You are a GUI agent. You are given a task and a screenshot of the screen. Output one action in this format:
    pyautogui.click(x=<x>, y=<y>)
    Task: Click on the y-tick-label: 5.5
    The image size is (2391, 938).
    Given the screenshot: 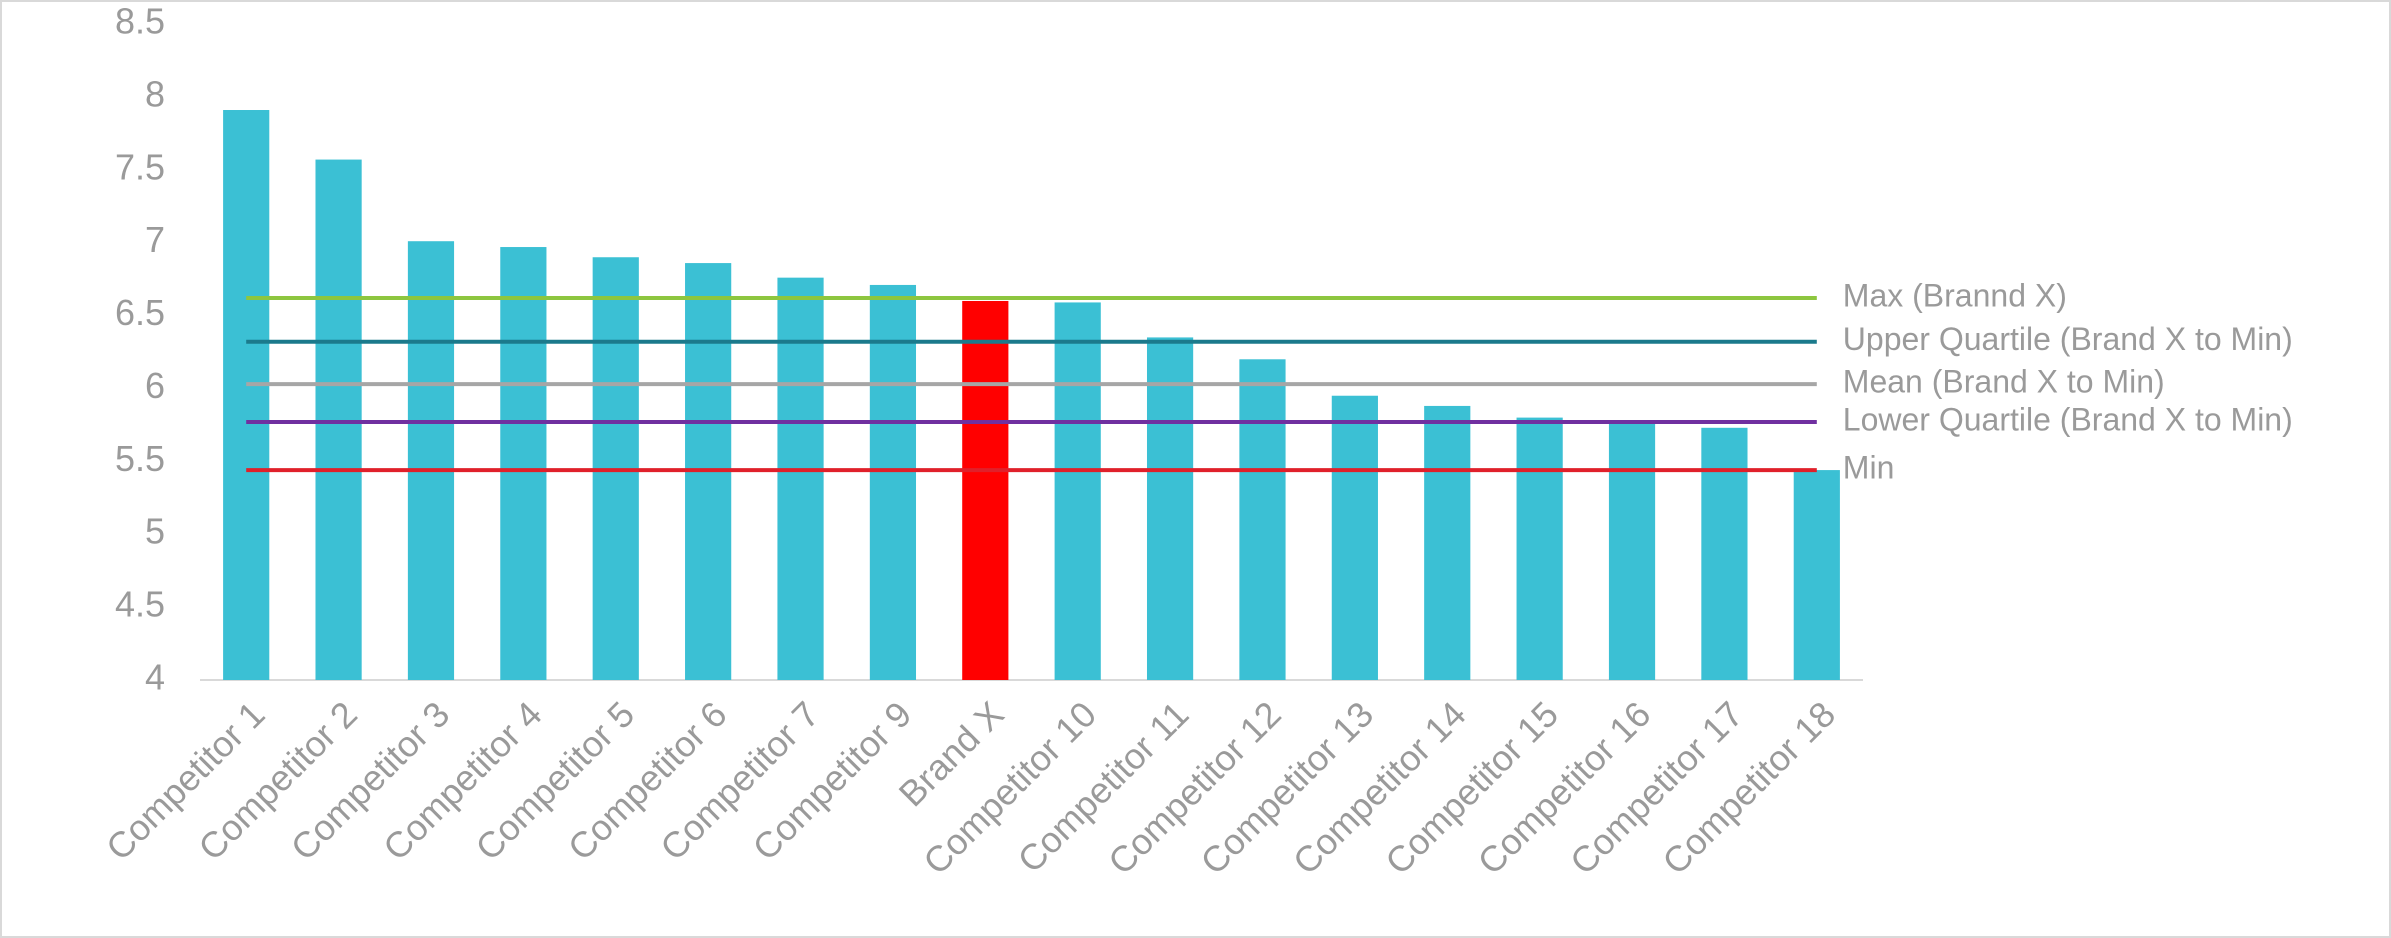 What is the action you would take?
    pyautogui.click(x=140, y=458)
    